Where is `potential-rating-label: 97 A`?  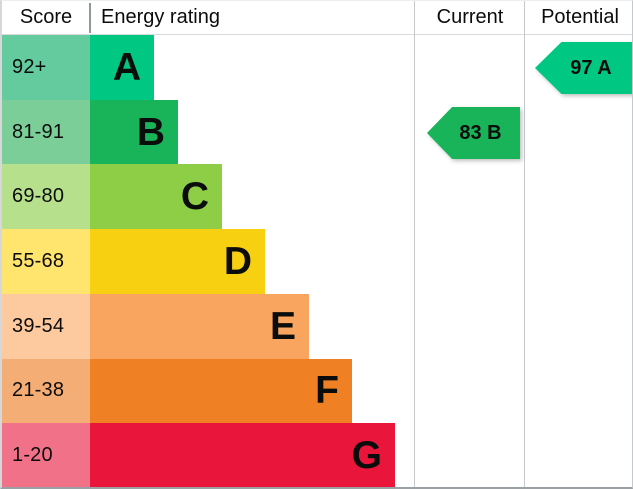
potential-rating-label: 97 A is located at coordinates (591, 67).